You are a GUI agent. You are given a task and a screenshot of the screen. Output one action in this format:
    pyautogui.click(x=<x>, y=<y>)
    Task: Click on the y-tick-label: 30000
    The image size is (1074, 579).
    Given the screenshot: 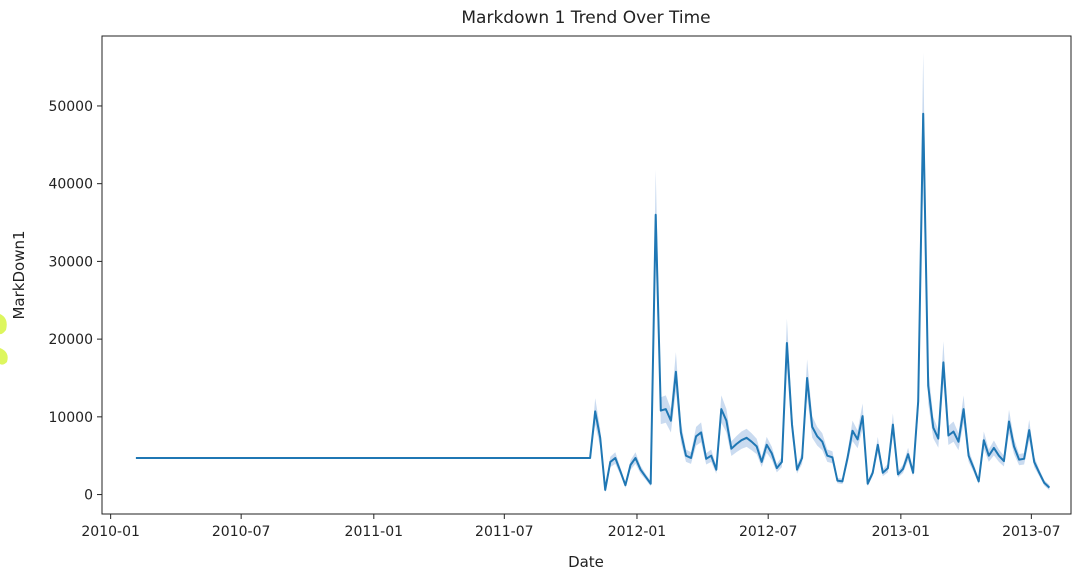 What is the action you would take?
    pyautogui.click(x=70, y=262)
    